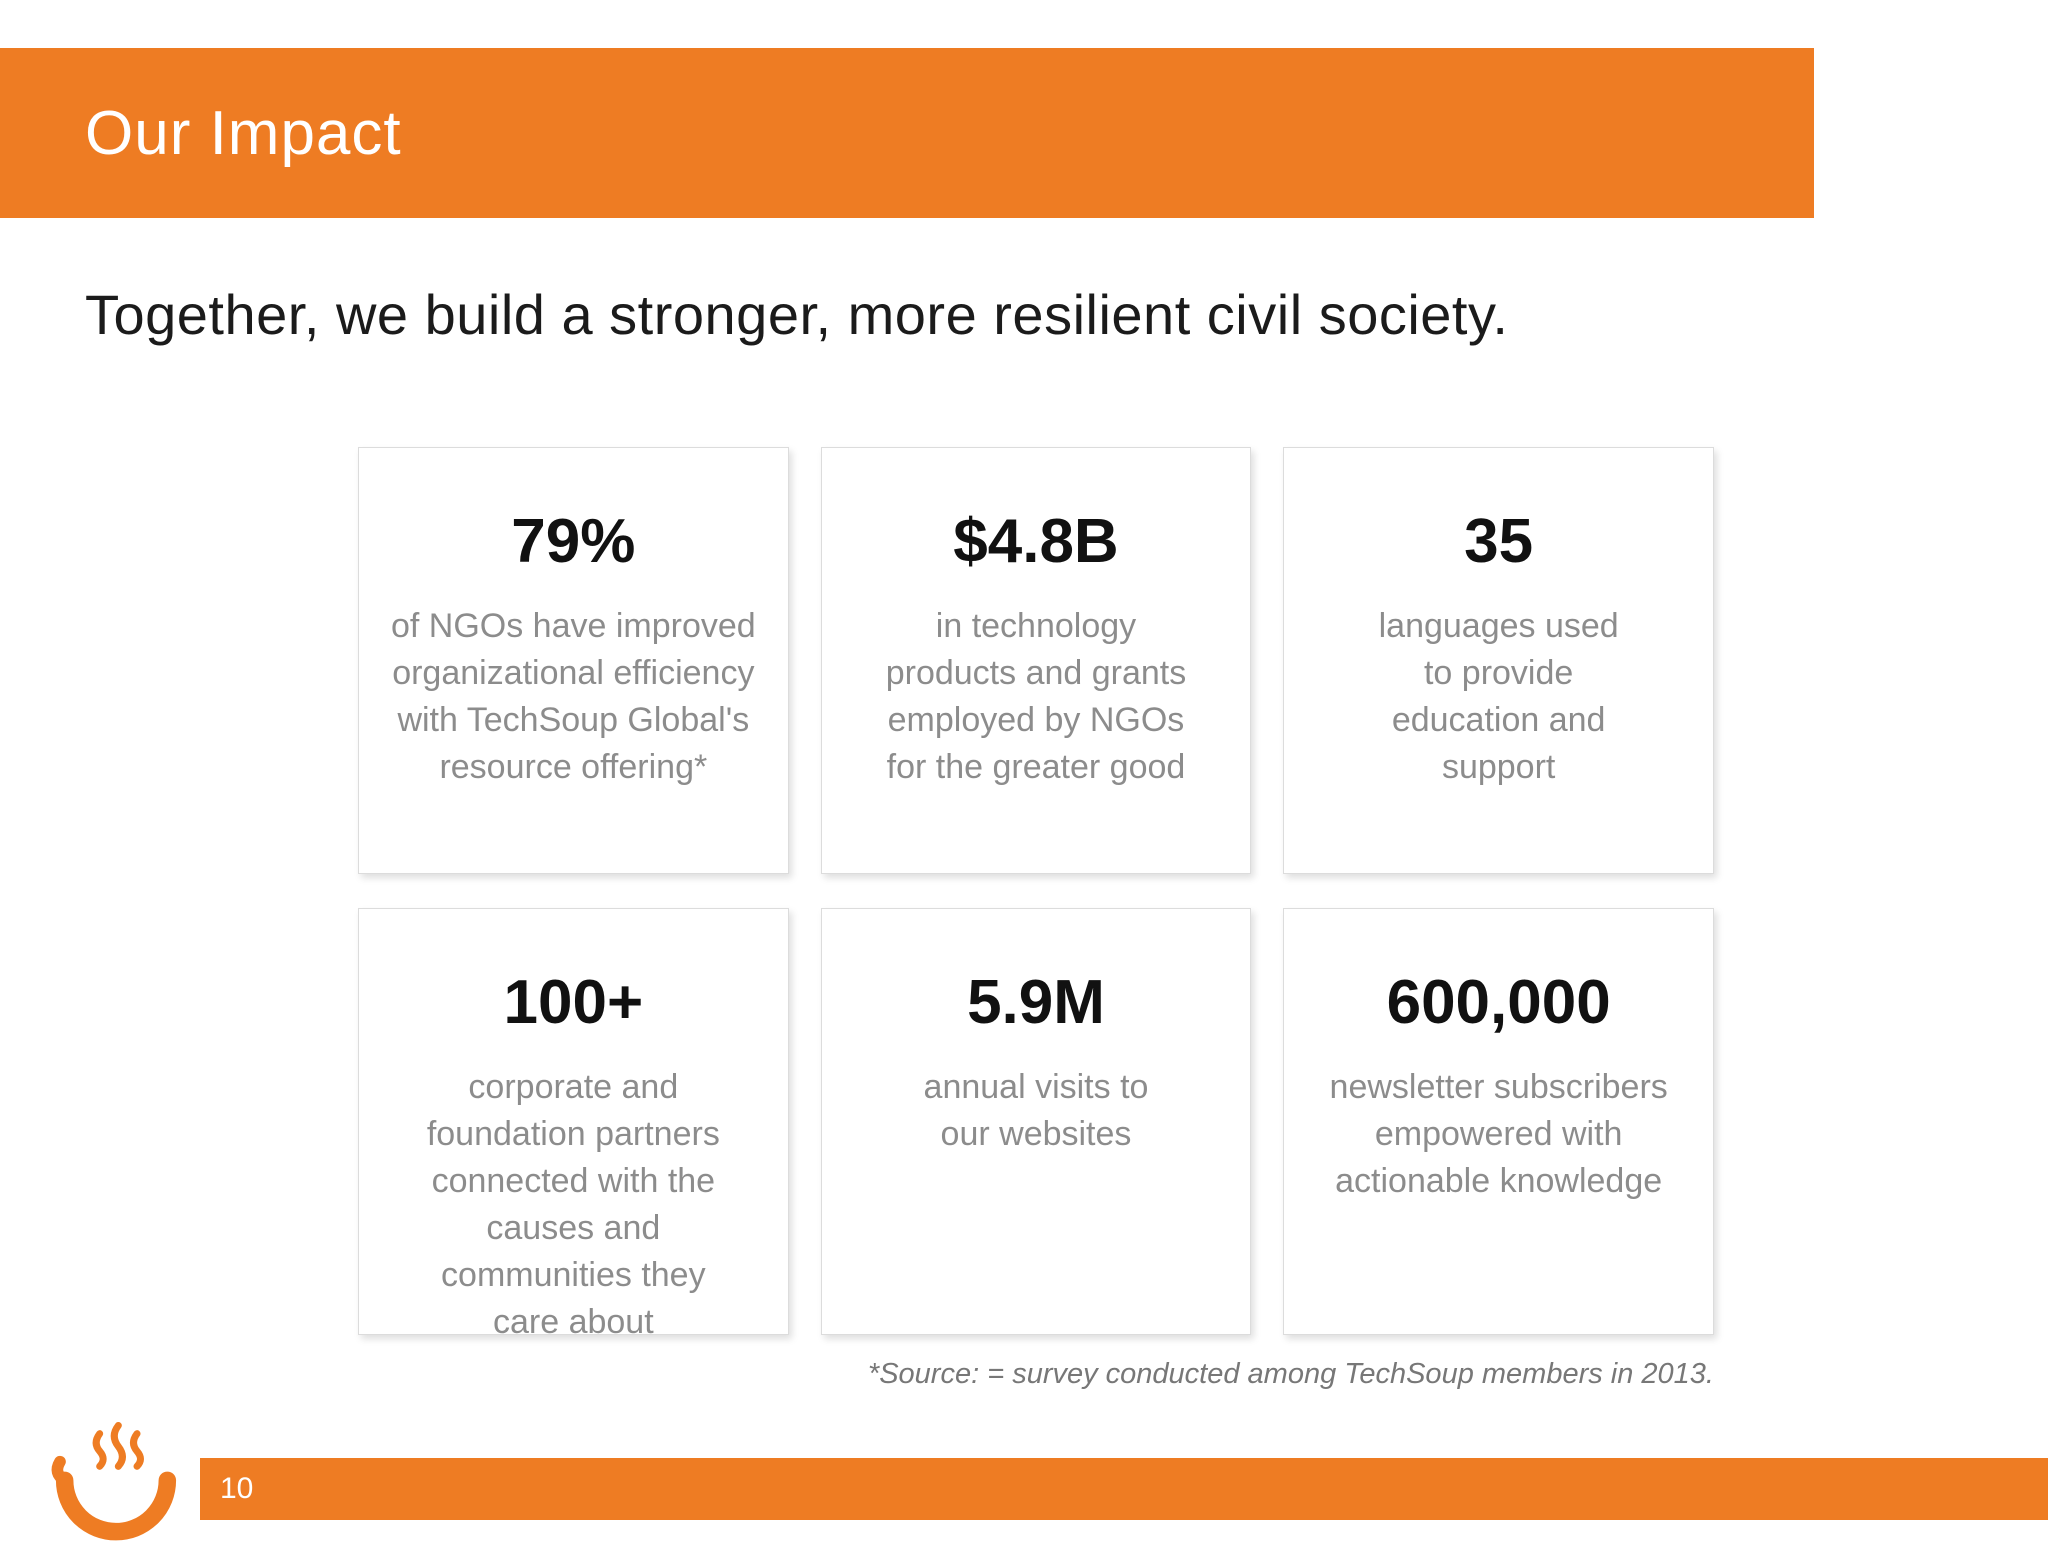 This screenshot has height=1553, width=2048. I want to click on stat-value: 600,000, so click(1498, 1002).